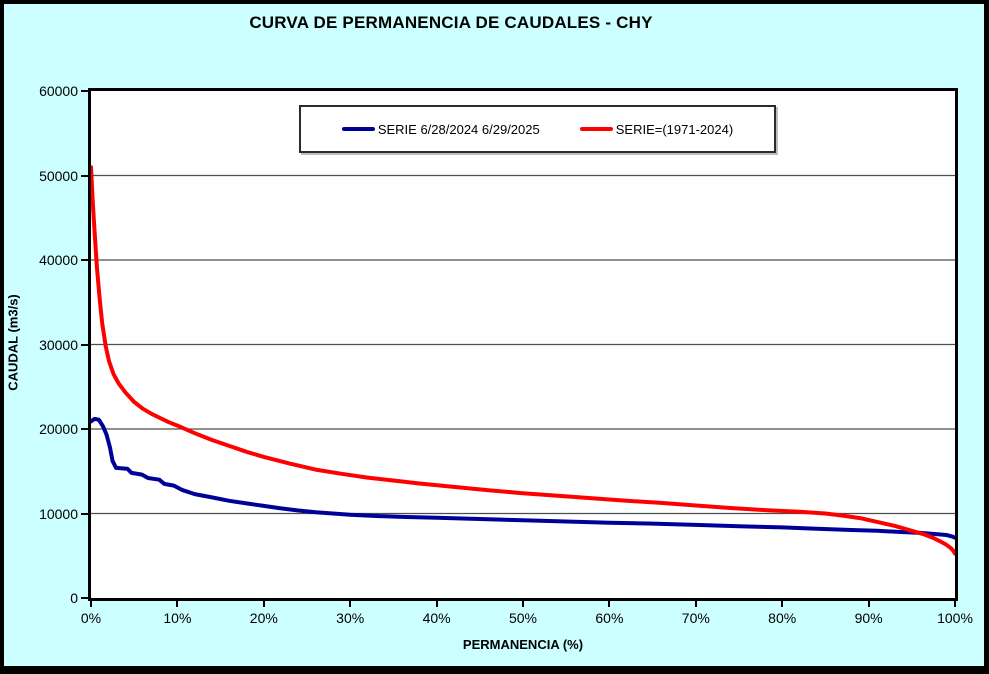 Image resolution: width=989 pixels, height=674 pixels. I want to click on legend-item-serie-2024-2025: SERIE 6/28/2024 6/29/2025, so click(440, 129).